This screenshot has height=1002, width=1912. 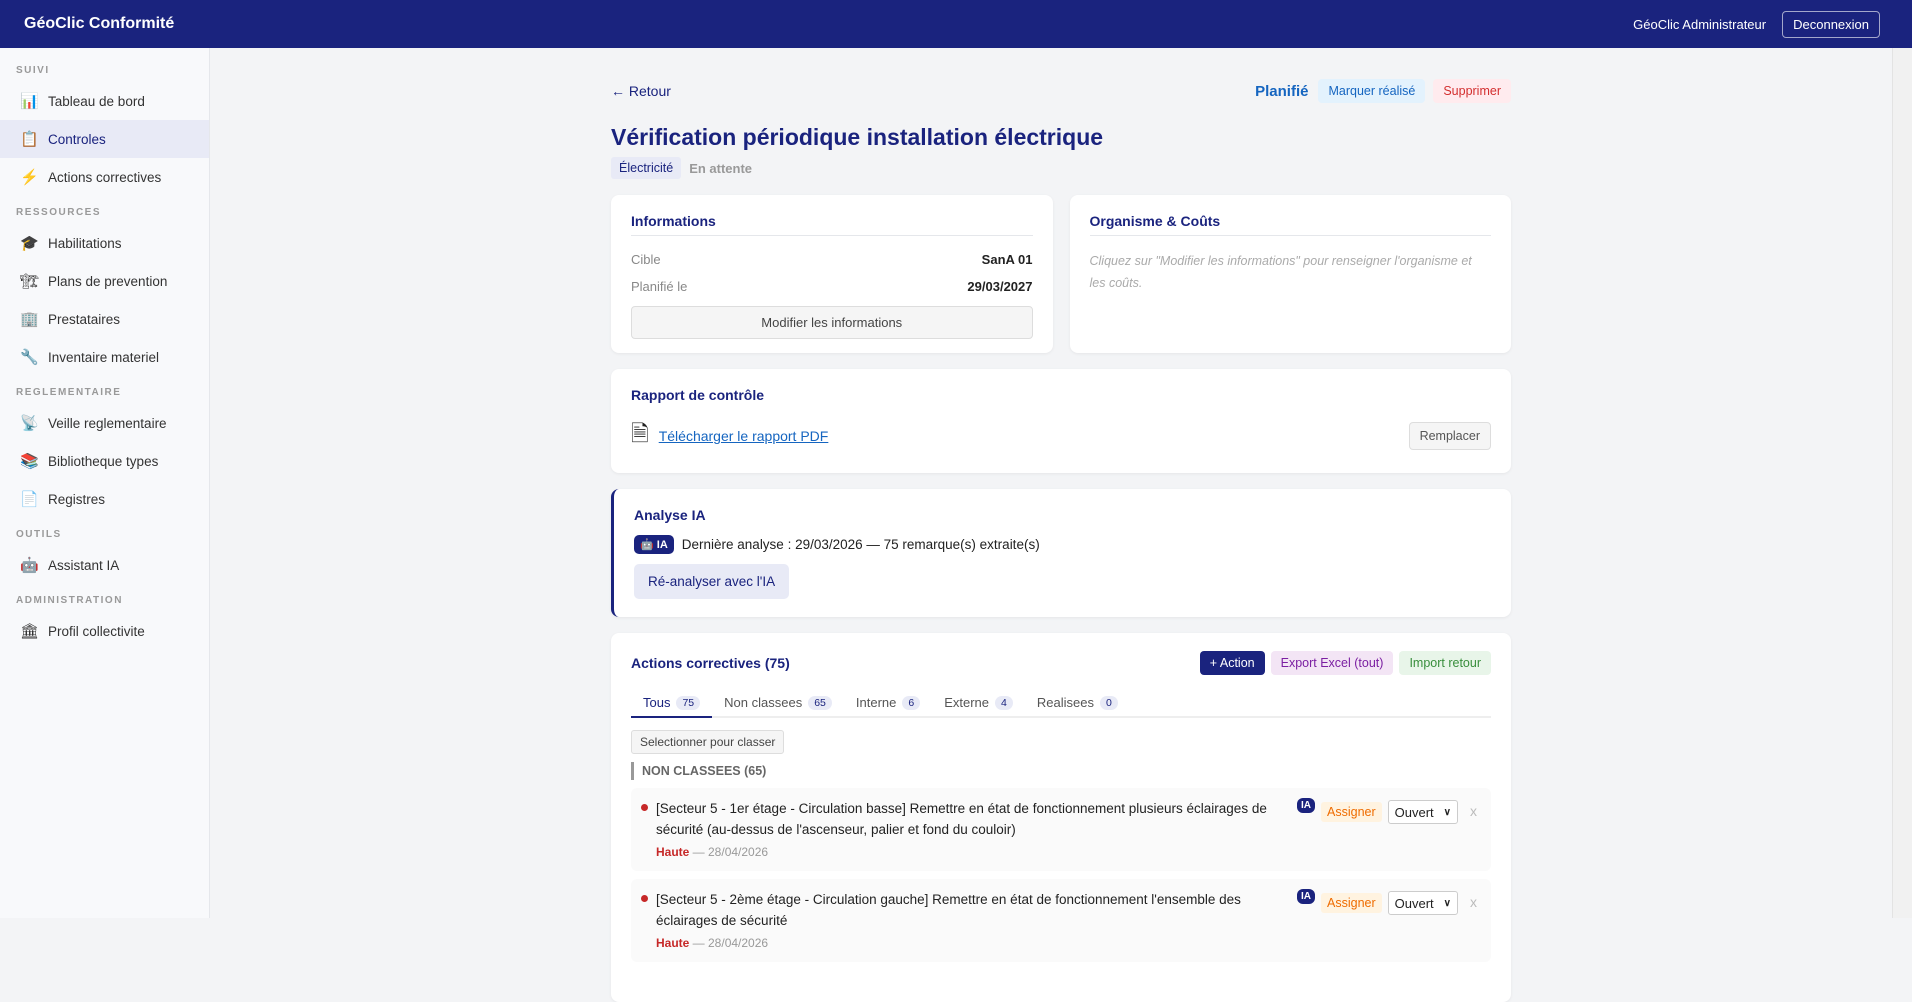 I want to click on add-action-button: + Action, so click(x=1232, y=663).